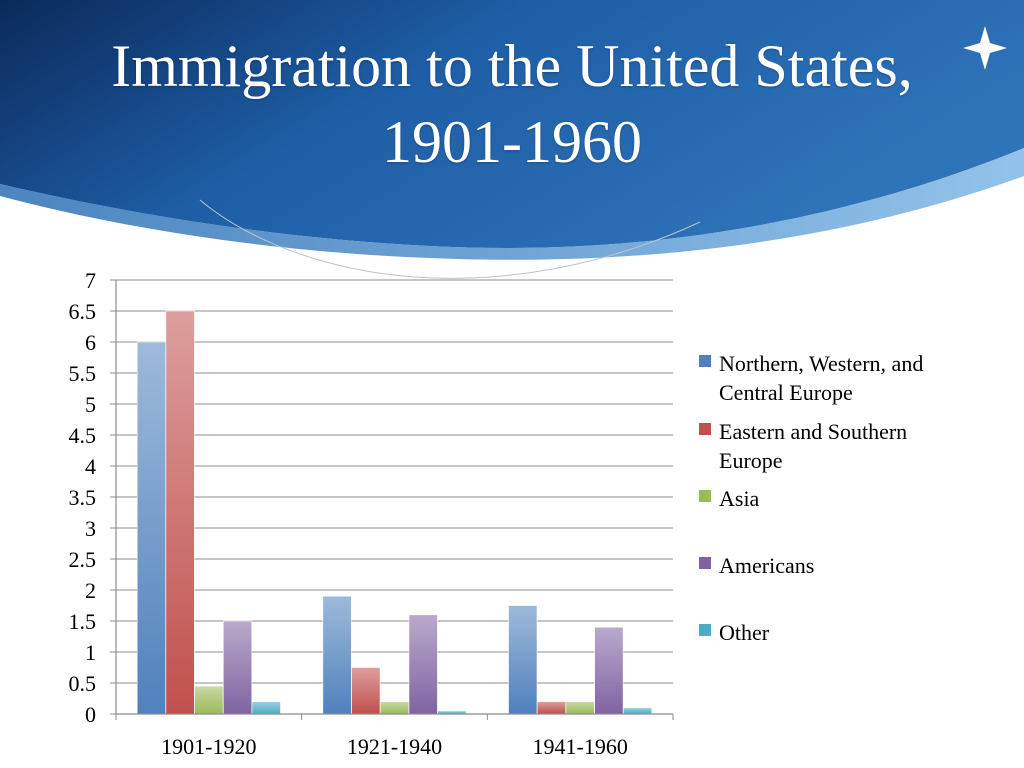  What do you see at coordinates (90, 528) in the screenshot?
I see `y-tick-label: 3` at bounding box center [90, 528].